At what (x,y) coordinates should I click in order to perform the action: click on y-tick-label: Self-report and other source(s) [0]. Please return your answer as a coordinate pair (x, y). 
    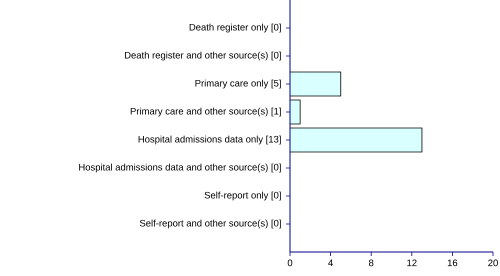
    Looking at the image, I should click on (210, 224).